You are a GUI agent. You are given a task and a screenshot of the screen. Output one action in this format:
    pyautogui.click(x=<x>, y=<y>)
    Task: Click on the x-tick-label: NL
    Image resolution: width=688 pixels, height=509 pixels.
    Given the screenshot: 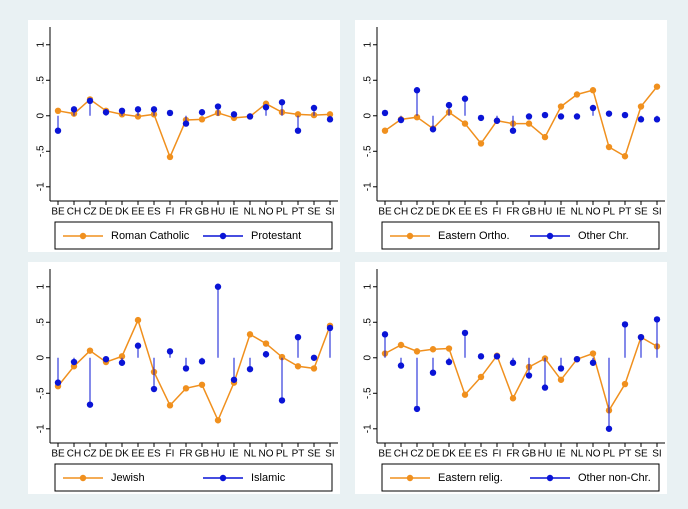 What is the action you would take?
    pyautogui.click(x=577, y=454)
    